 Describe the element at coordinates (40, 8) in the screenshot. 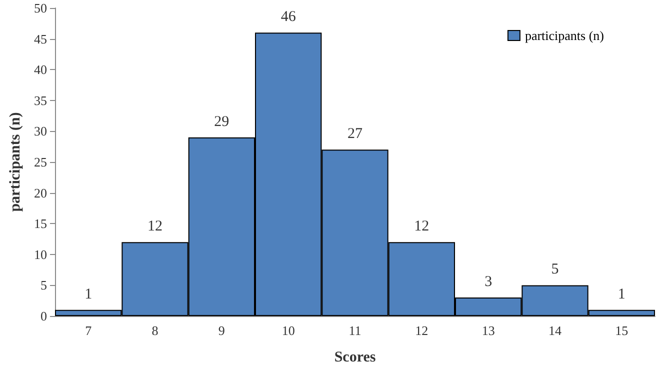

I see `y-tick-label: 50` at that location.